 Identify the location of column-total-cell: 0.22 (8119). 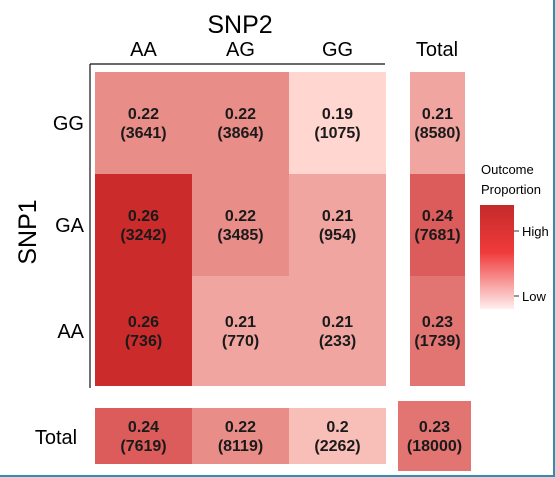
(240, 436).